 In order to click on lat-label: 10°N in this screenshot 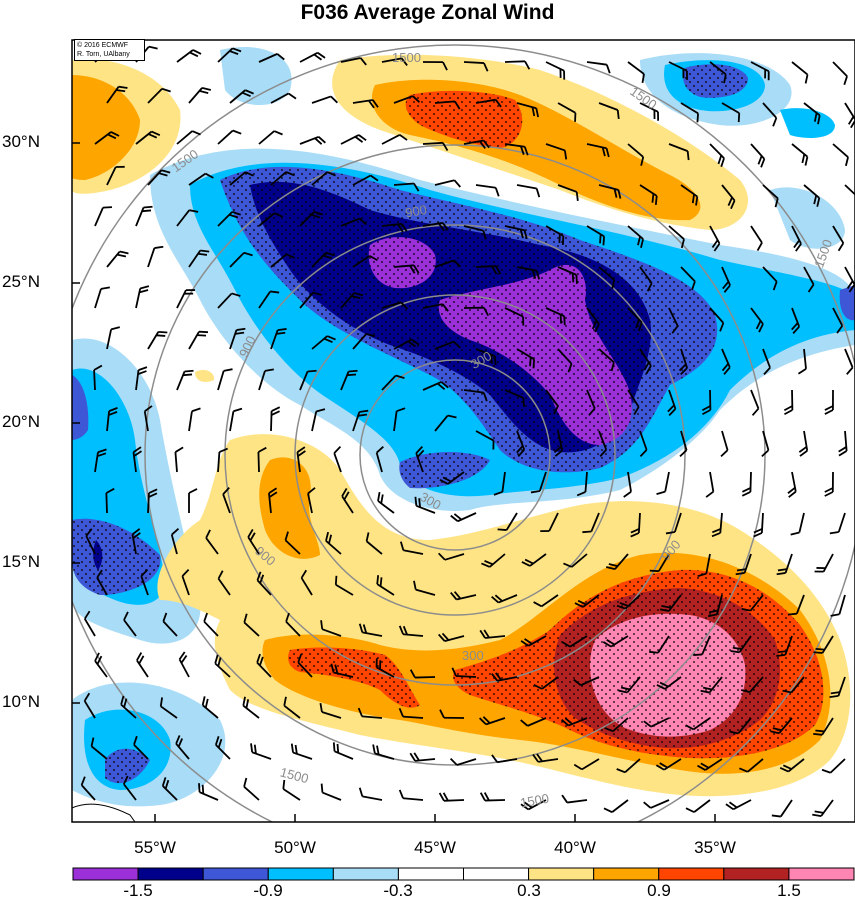, I will do `click(21, 702)`.